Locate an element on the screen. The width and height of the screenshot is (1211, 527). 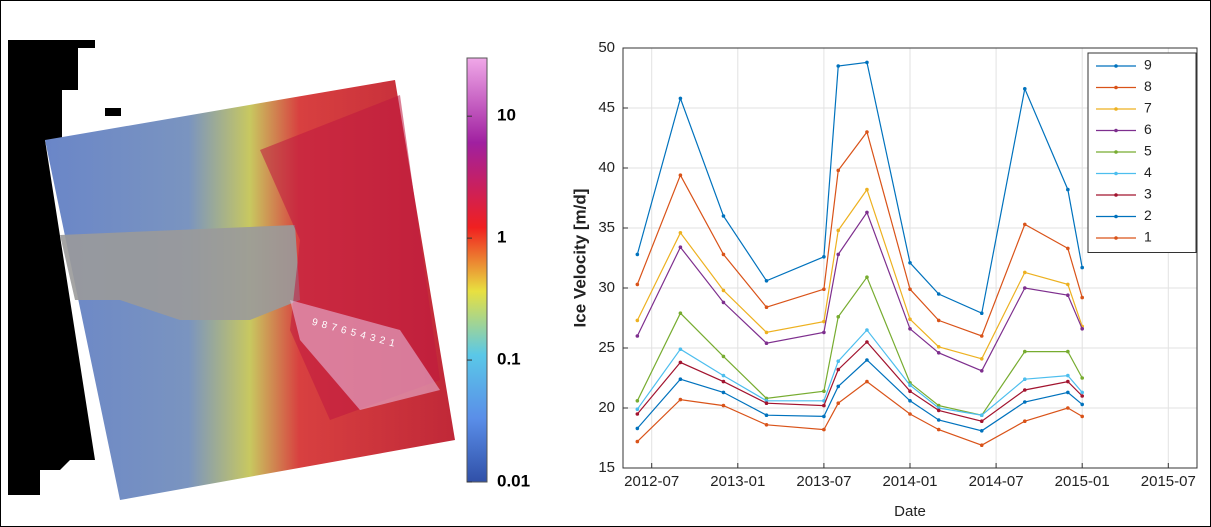
profile-label: 5 is located at coordinates (353, 333).